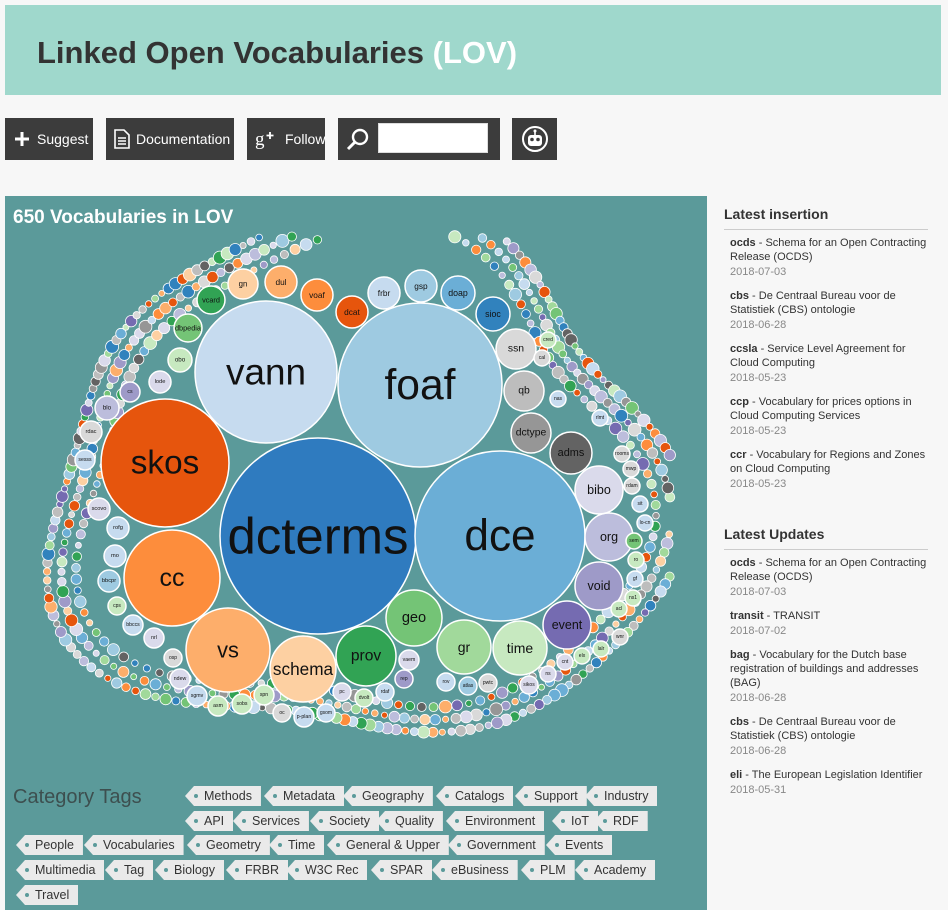 The height and width of the screenshot is (910, 948). I want to click on vocab-bubble-vs: vs, so click(228, 650).